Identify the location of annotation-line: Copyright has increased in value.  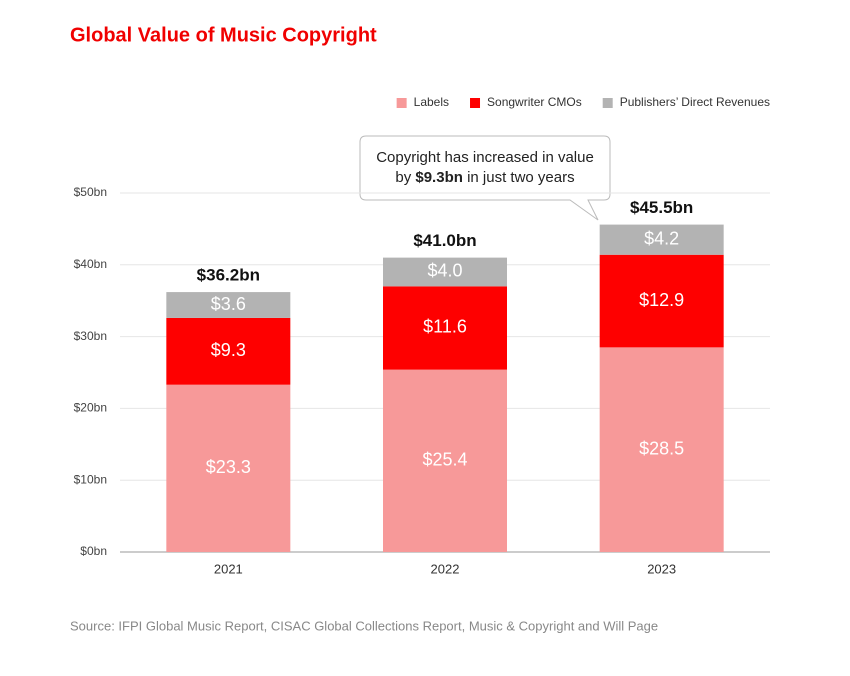
(485, 157).